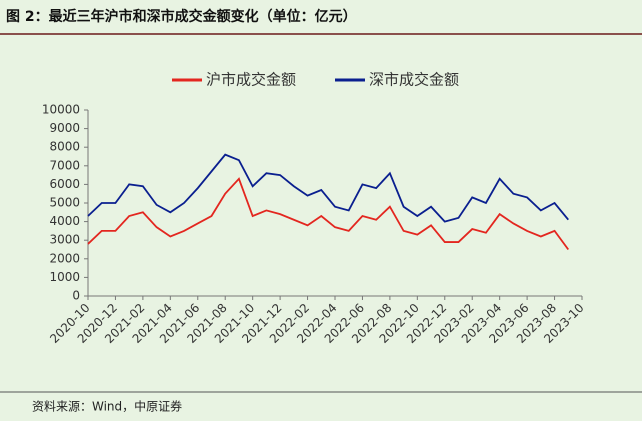 The image size is (642, 421). What do you see at coordinates (64, 147) in the screenshot?
I see `y-tick-label: 8000` at bounding box center [64, 147].